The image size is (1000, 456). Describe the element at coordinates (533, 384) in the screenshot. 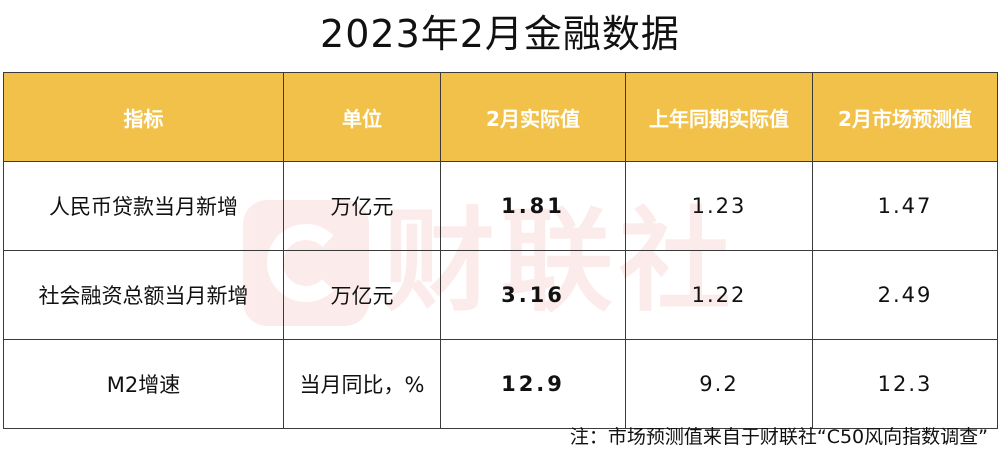

I see `actual-value-cell: 12.9` at that location.